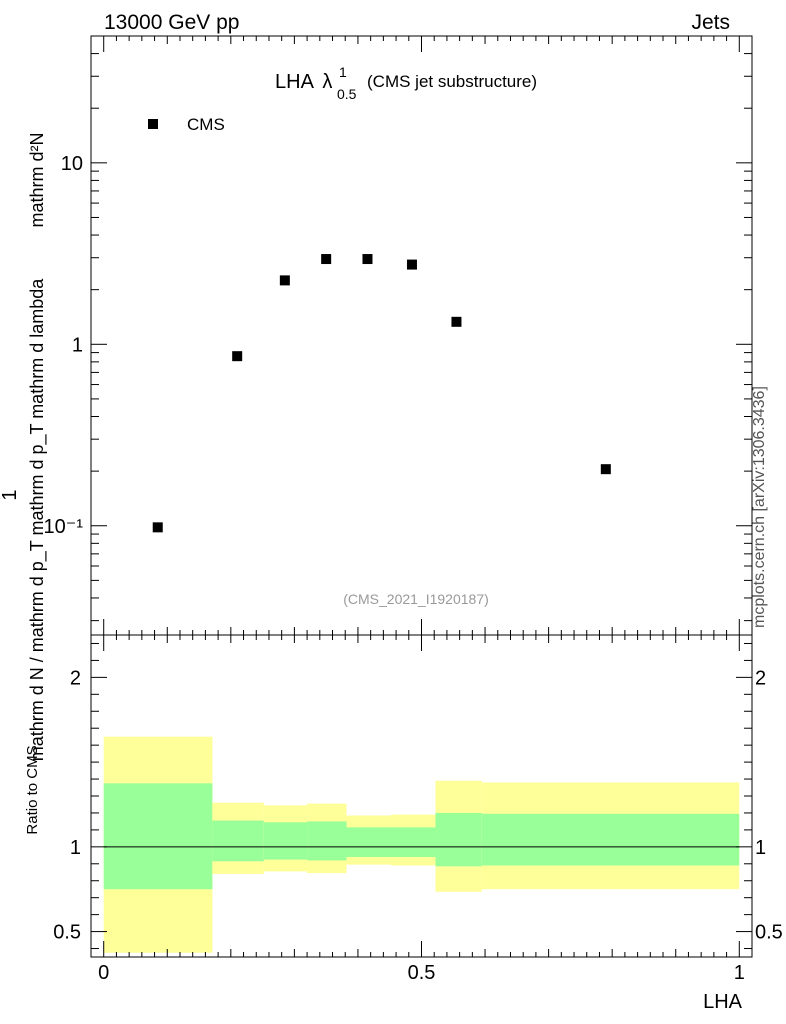 Image resolution: width=786 pixels, height=1024 pixels. I want to click on analysis-watermark: (CMS_2021_I1920187), so click(416, 599).